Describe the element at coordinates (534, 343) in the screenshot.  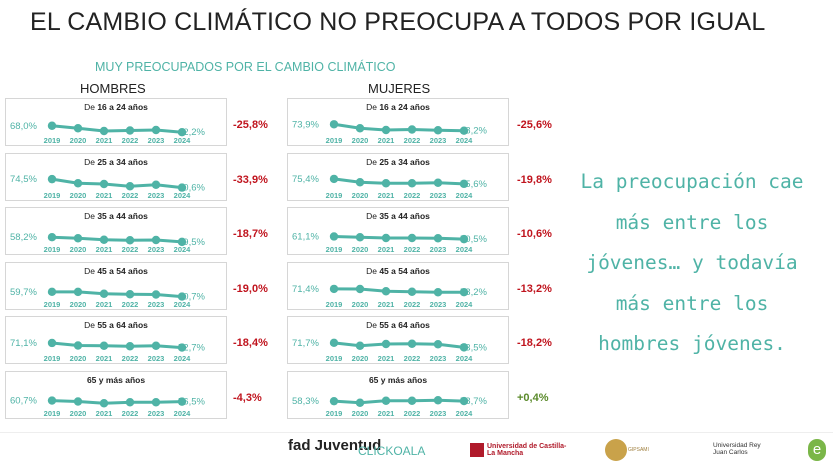
I see `change-label: -18,2%` at that location.